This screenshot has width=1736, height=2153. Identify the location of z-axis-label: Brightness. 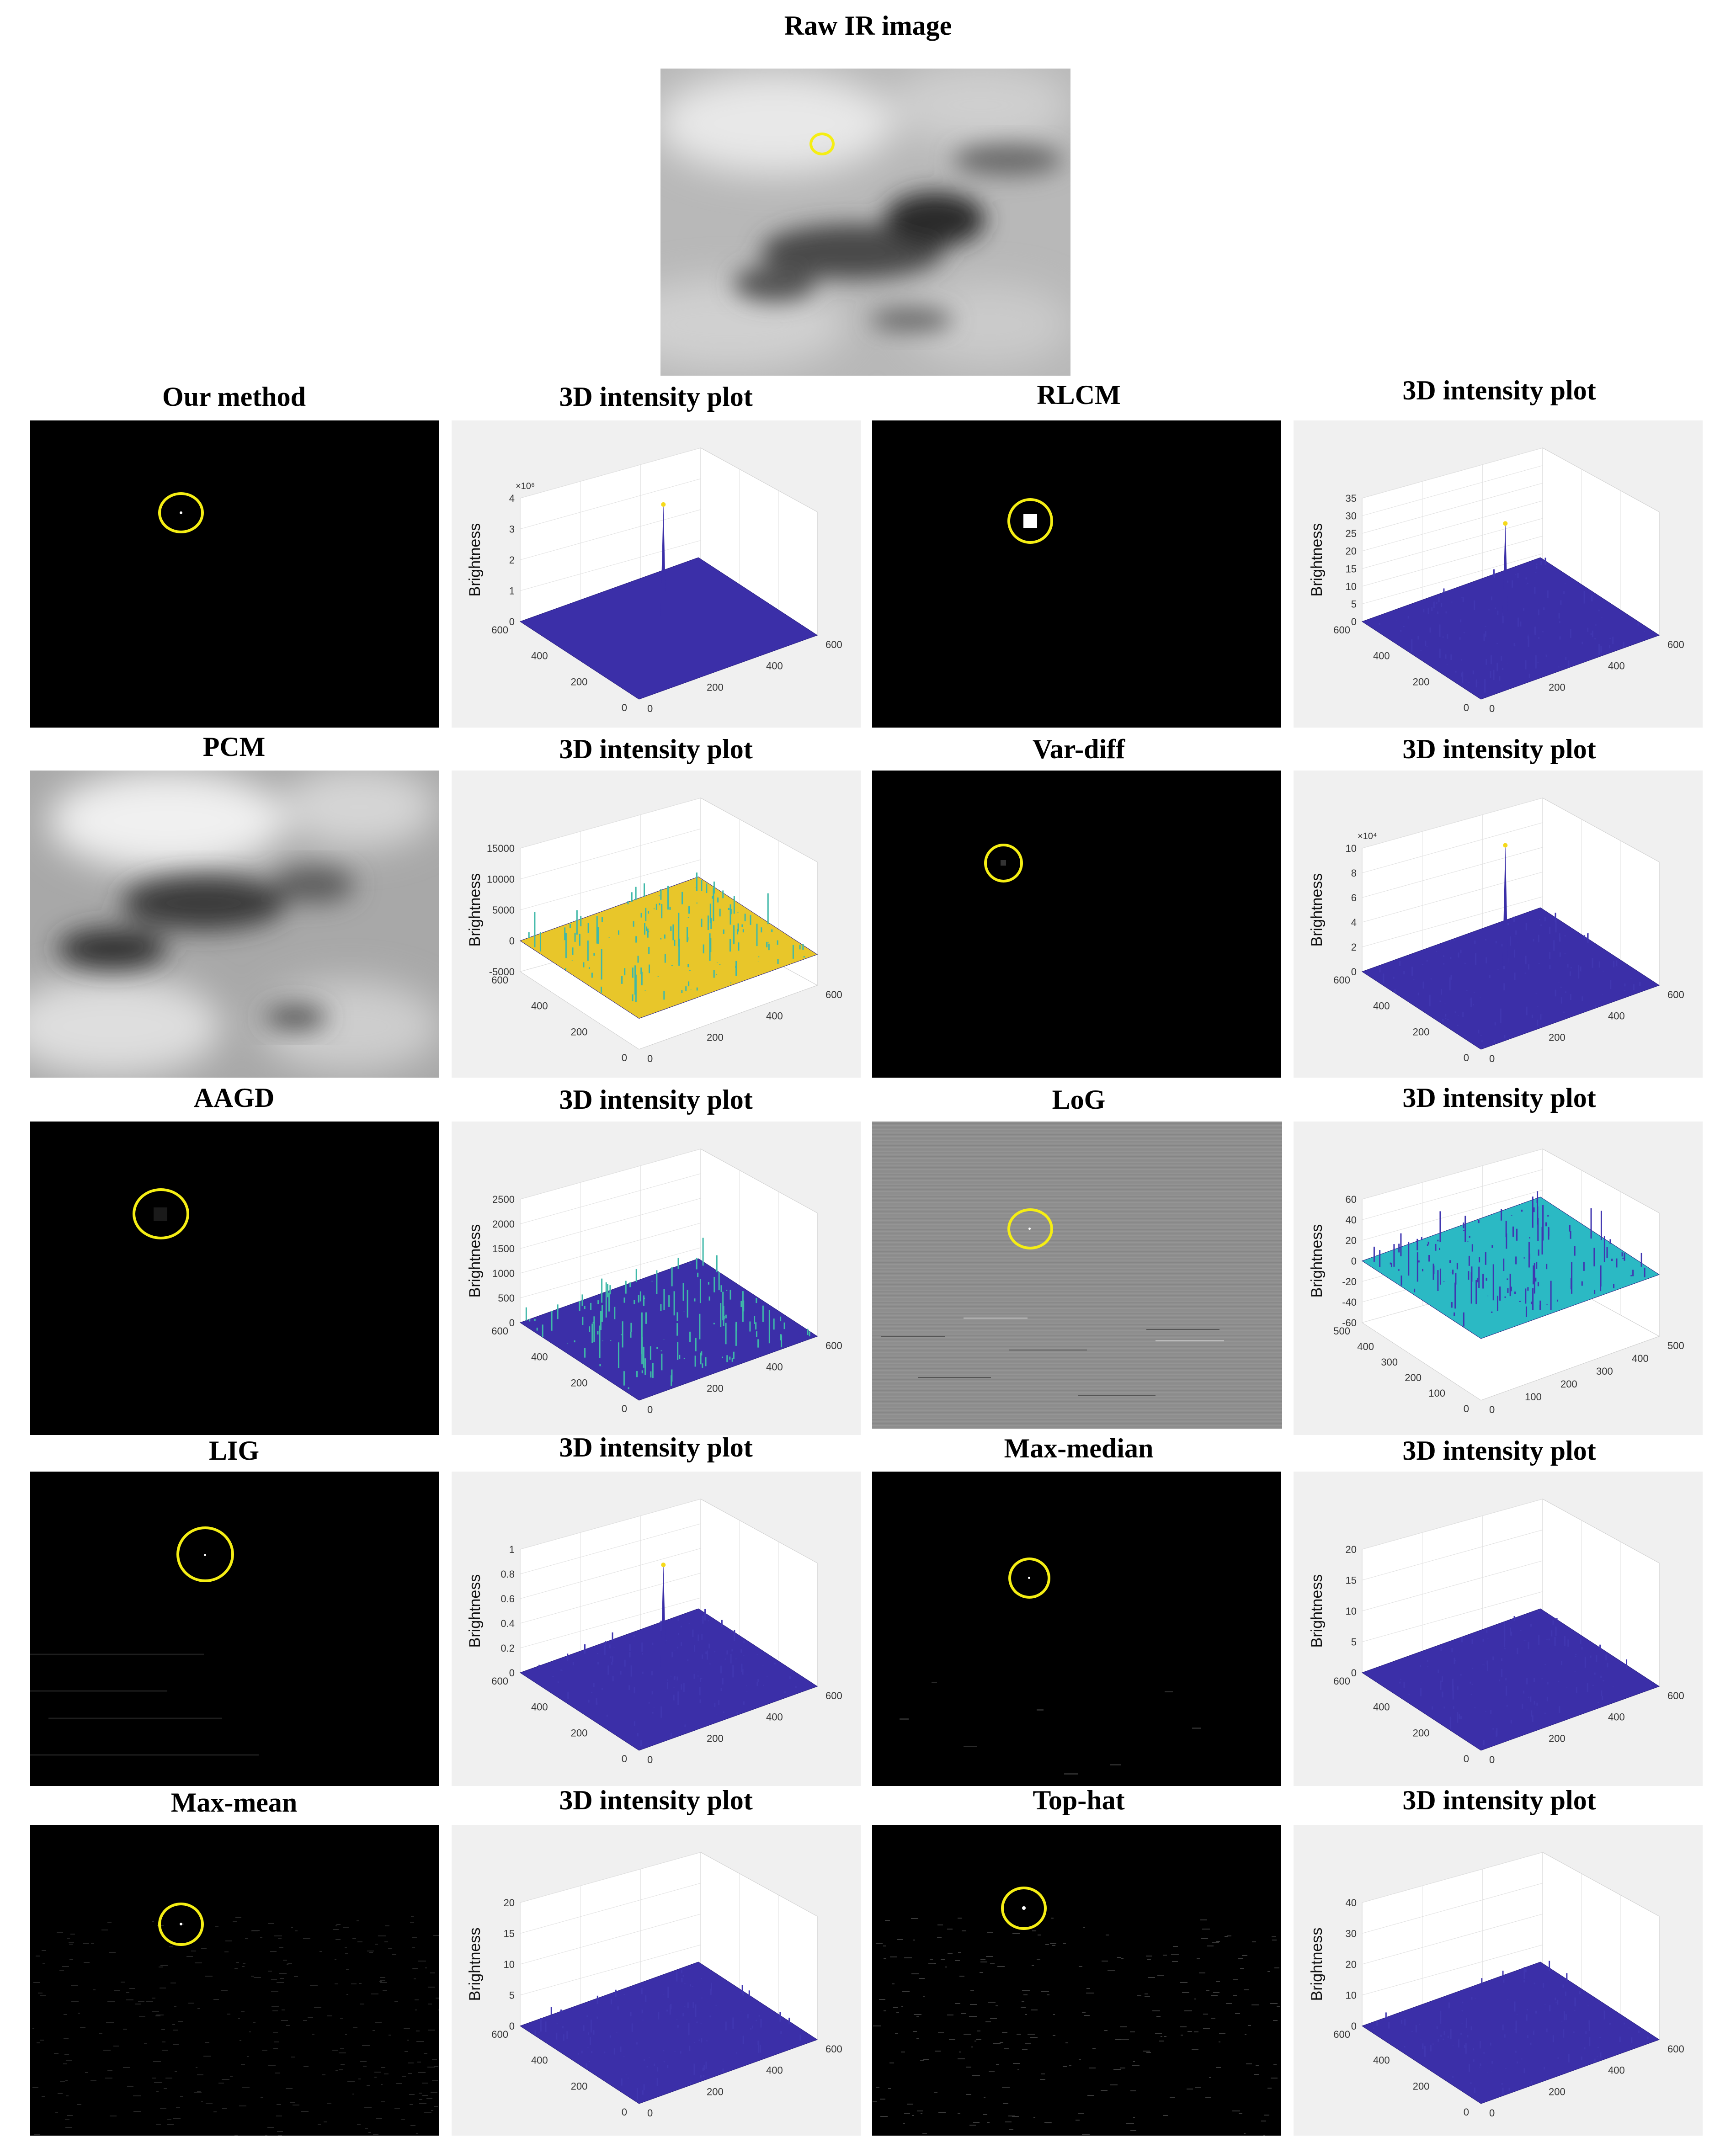
(1317, 1261).